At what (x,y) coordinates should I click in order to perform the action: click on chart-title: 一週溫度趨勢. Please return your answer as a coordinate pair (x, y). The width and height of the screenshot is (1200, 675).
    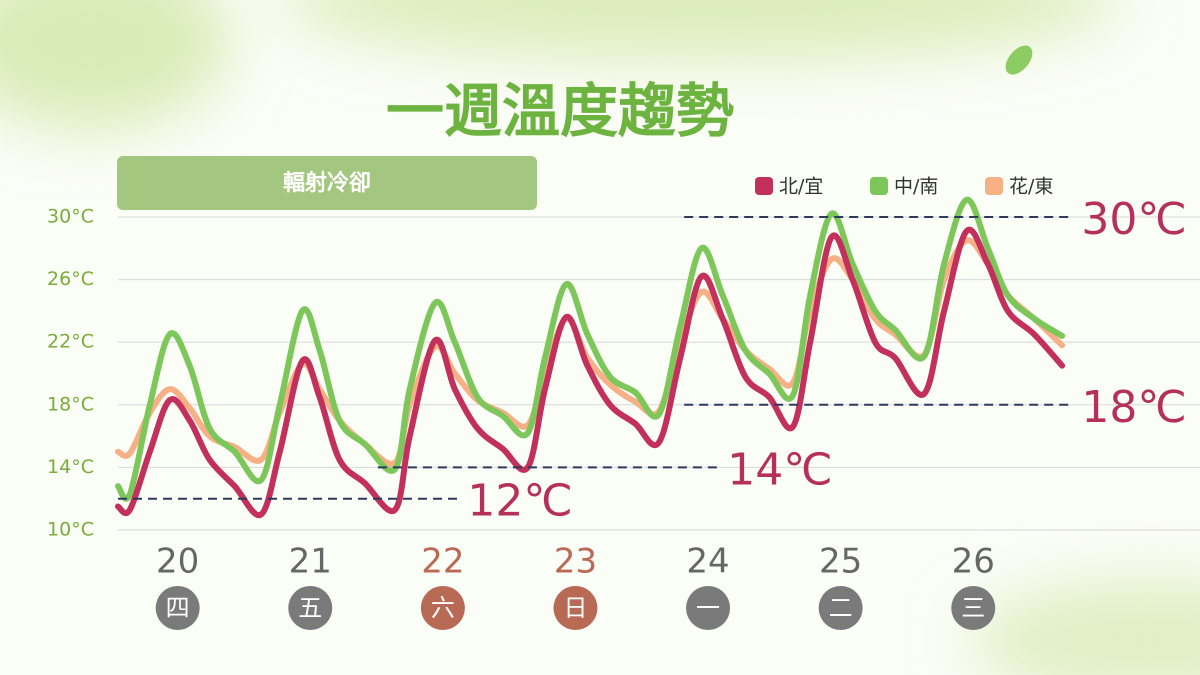
    Looking at the image, I should click on (560, 111).